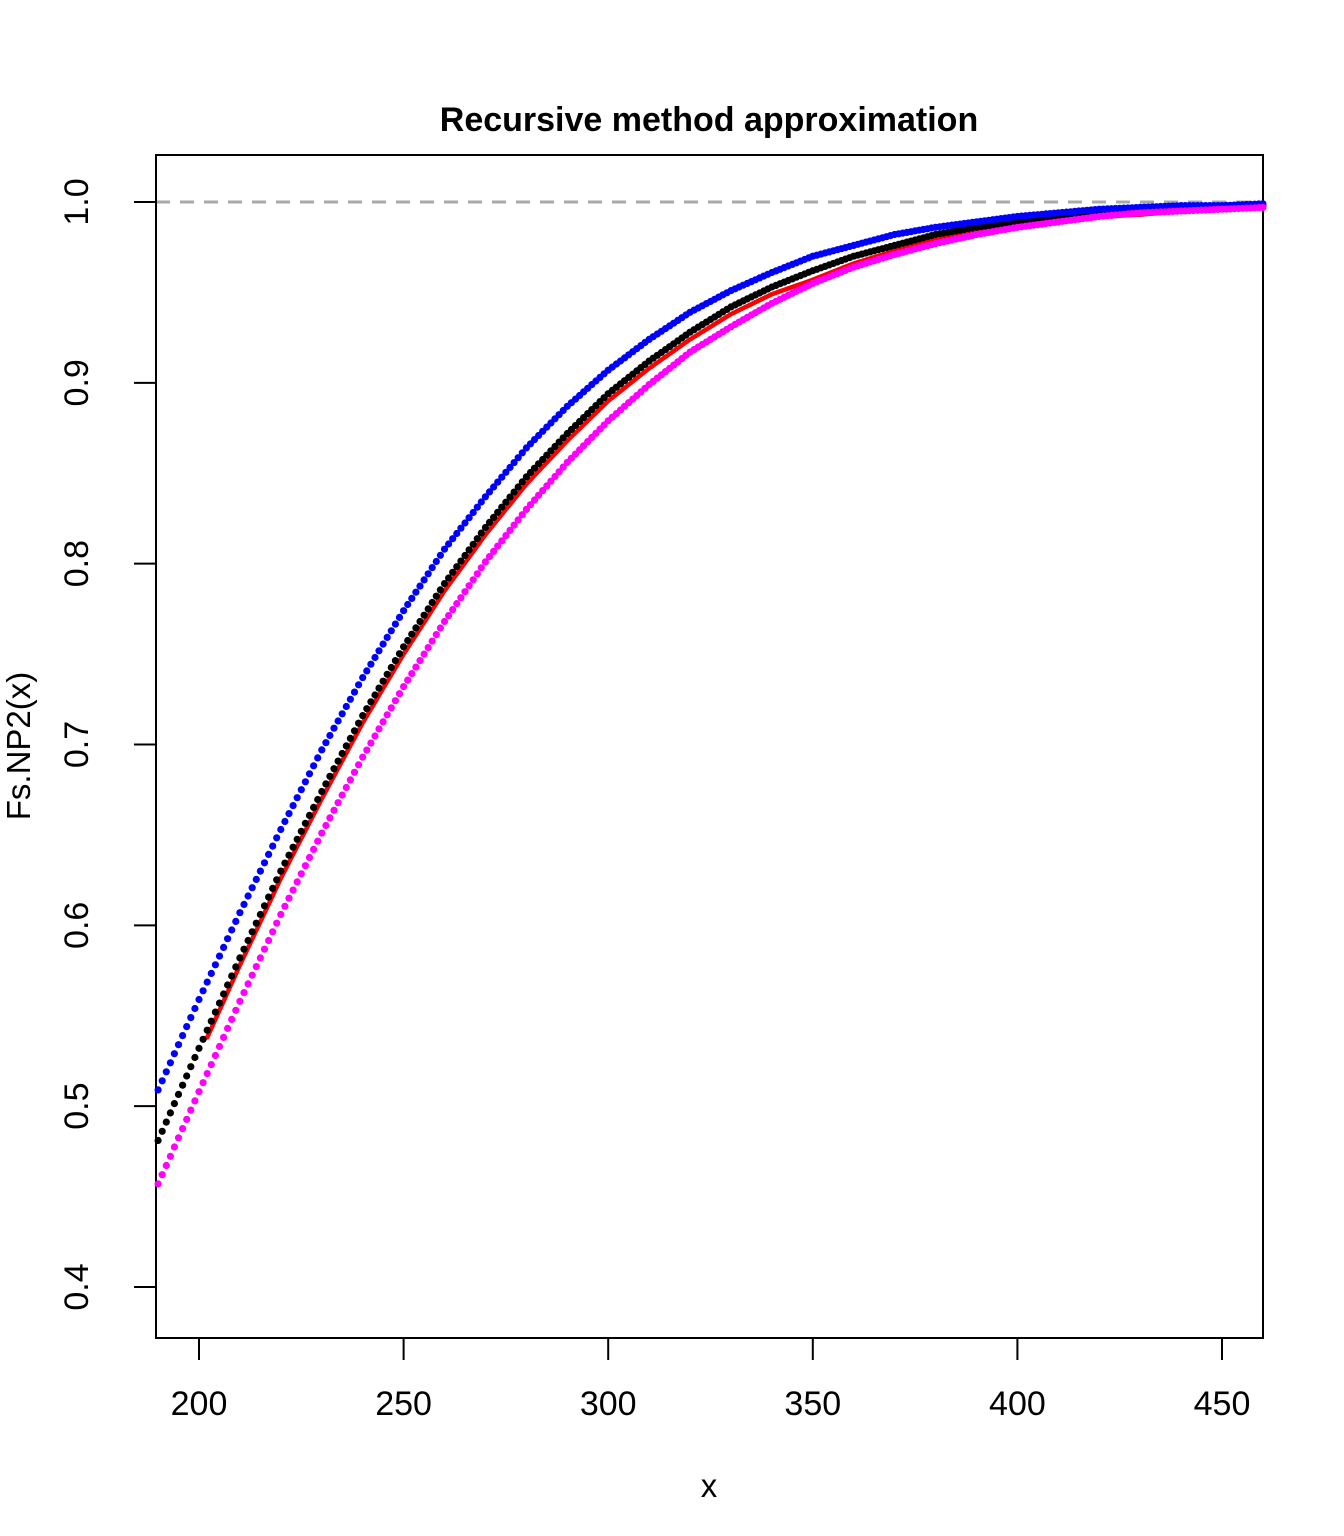  Describe the element at coordinates (77, 1106) in the screenshot. I see `y-tick-label: 0.5` at that location.